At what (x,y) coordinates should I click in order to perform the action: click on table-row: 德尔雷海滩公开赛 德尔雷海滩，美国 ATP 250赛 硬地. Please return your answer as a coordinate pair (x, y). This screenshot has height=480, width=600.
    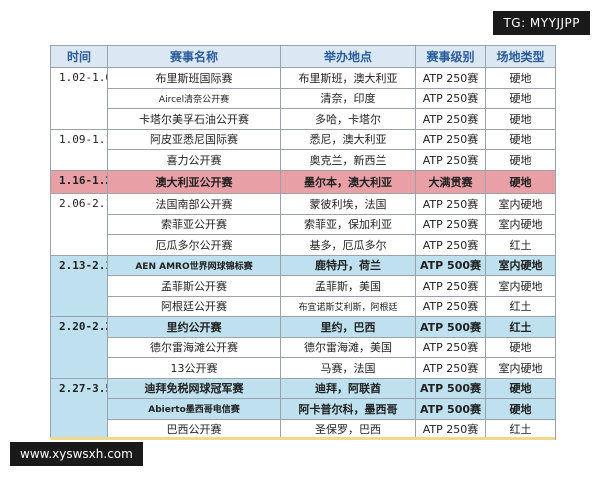
    Looking at the image, I should click on (303, 347).